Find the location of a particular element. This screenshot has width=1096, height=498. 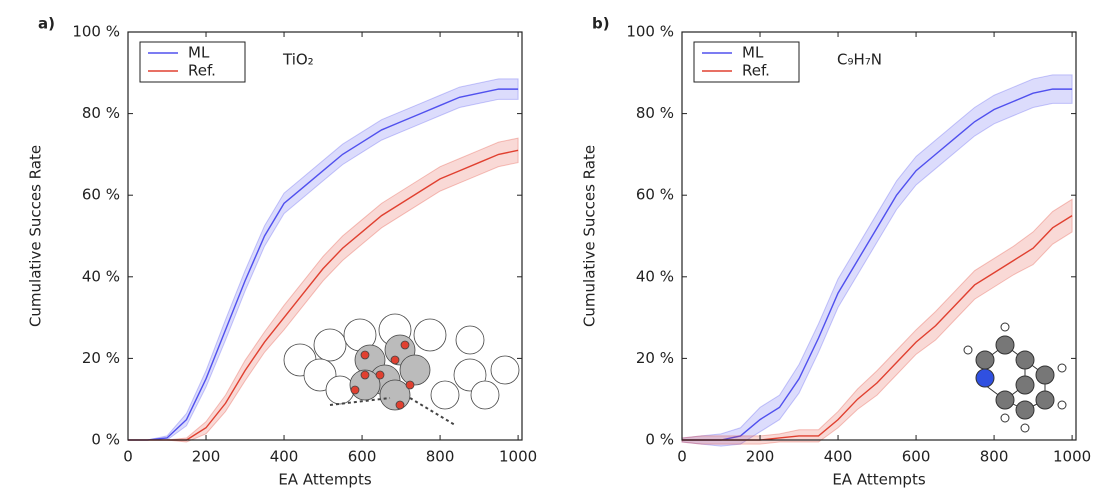

annotation: TiO₂ is located at coordinates (298, 60).